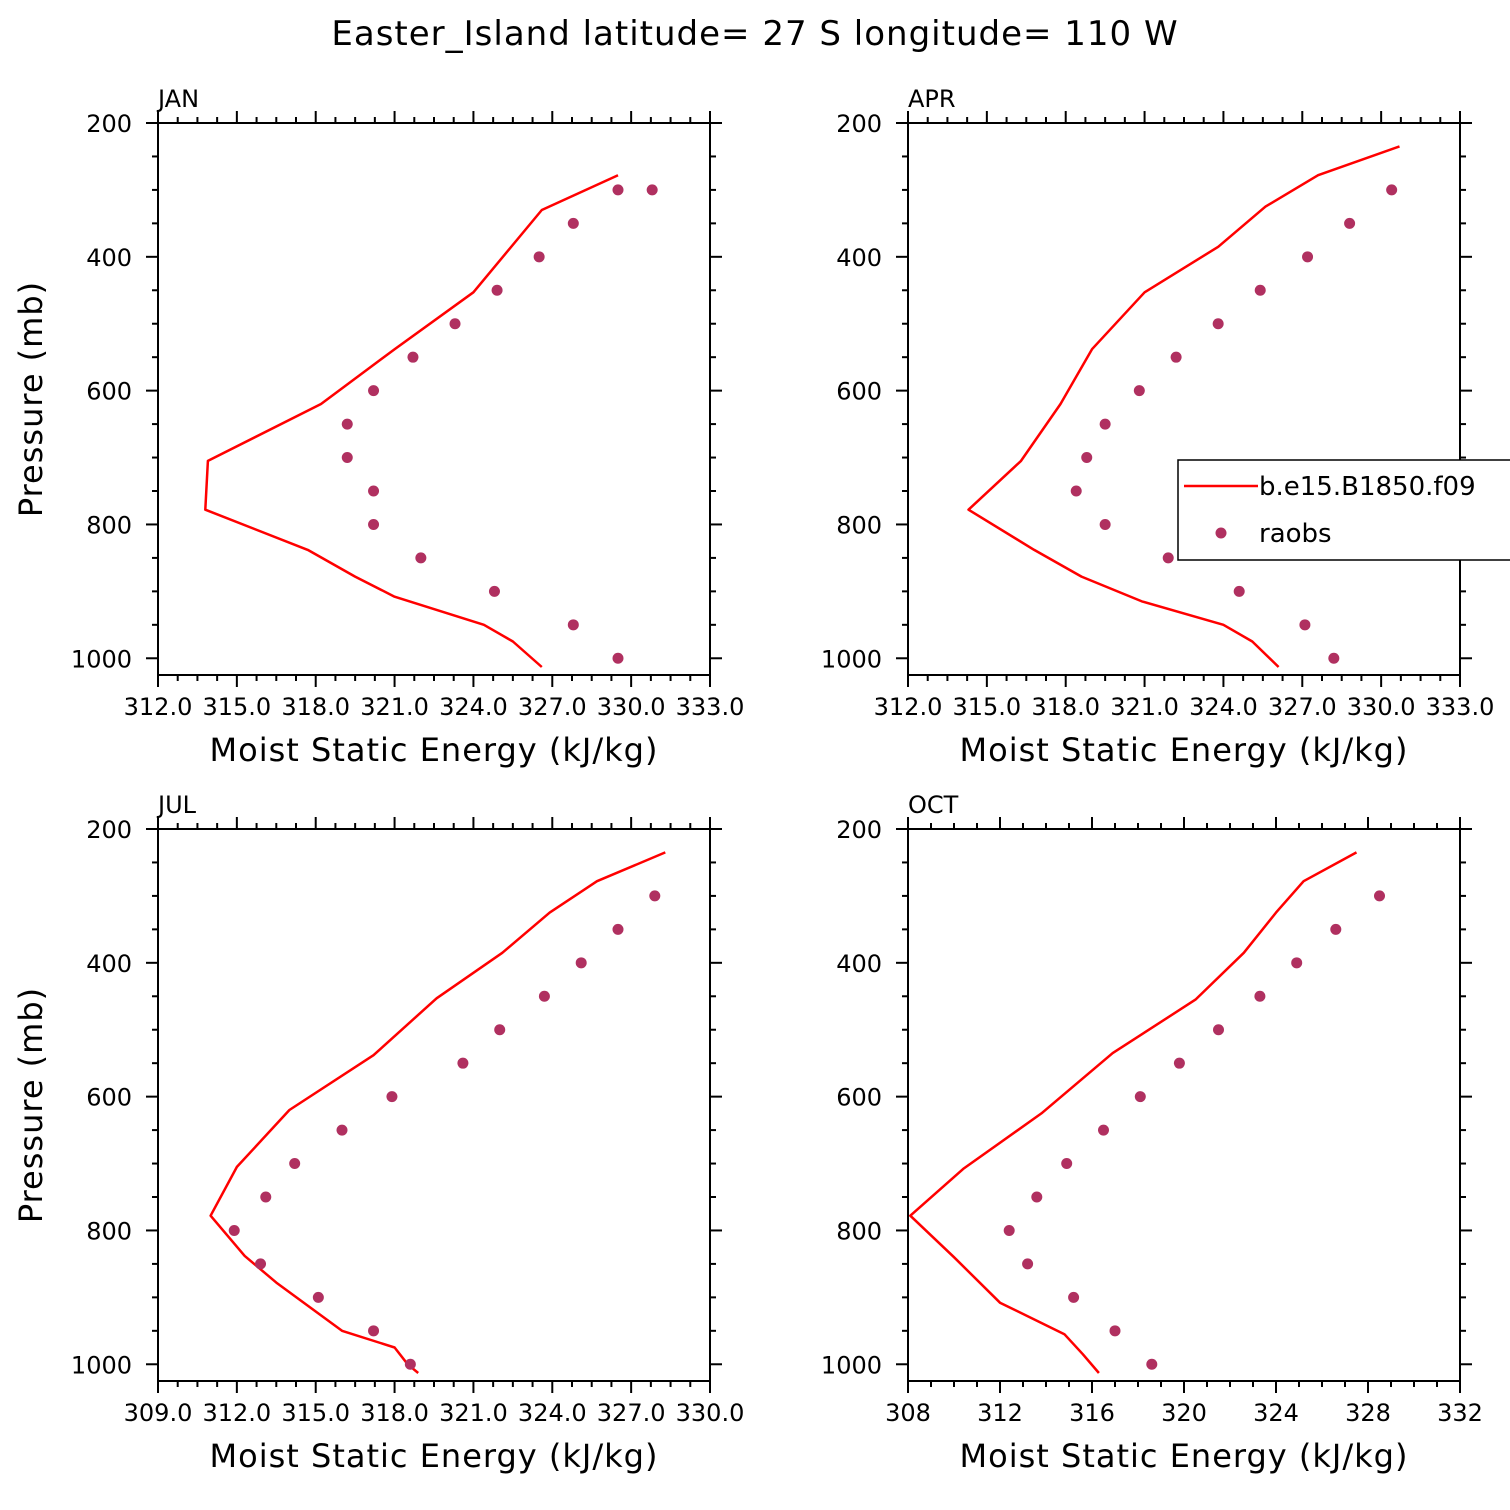  I want to click on panel-title: JUL, so click(176, 805).